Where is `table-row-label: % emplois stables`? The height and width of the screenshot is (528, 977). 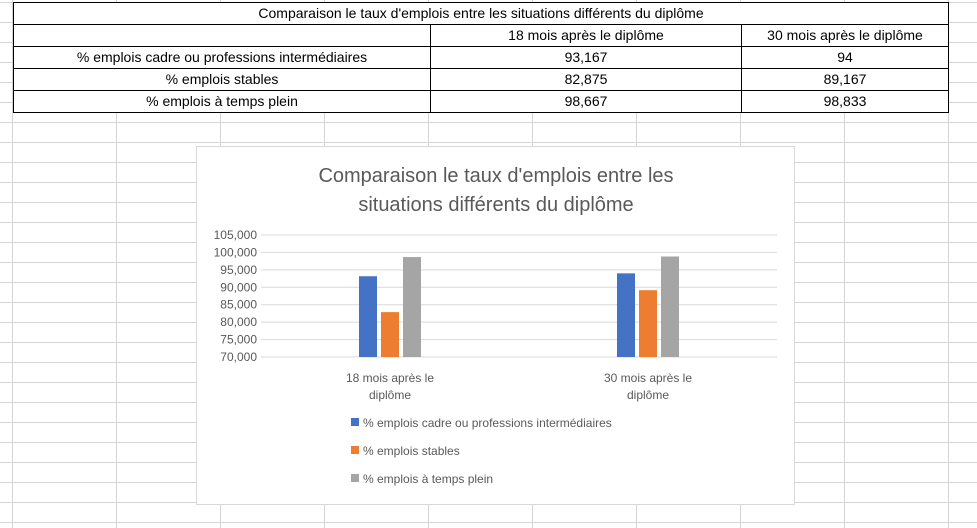
table-row-label: % emplois stables is located at coordinates (222, 79).